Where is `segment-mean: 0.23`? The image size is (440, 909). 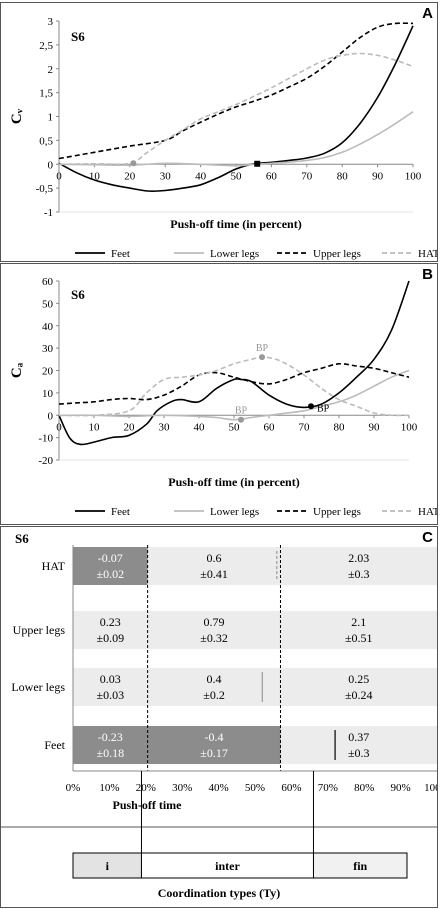
segment-mean: 0.23 is located at coordinates (110, 622).